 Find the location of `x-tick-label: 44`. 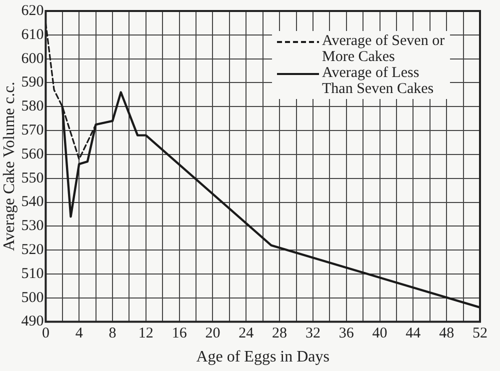

x-tick-label: 44 is located at coordinates (414, 334).